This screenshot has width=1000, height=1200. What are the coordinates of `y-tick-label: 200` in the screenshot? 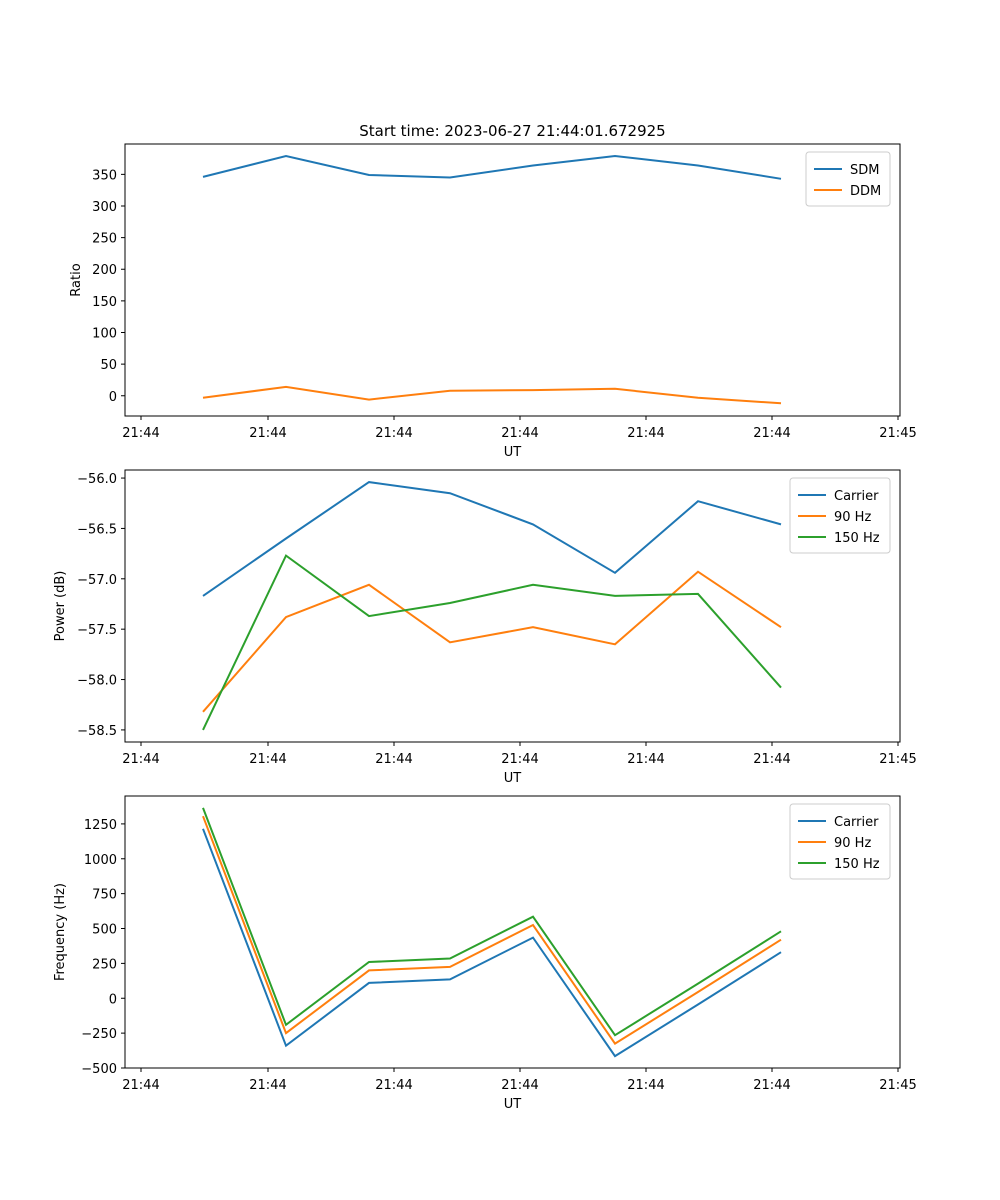 It's located at (104, 270).